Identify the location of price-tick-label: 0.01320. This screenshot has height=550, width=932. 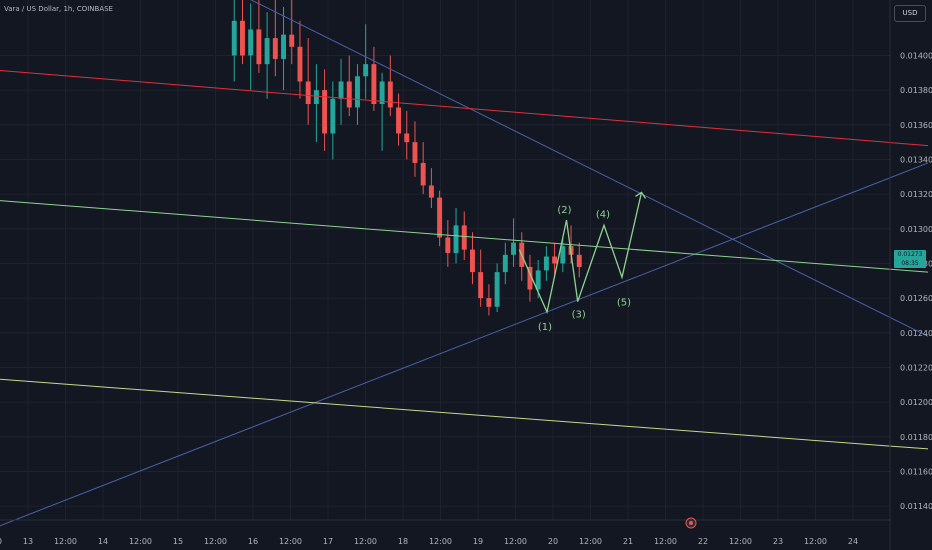
(916, 194).